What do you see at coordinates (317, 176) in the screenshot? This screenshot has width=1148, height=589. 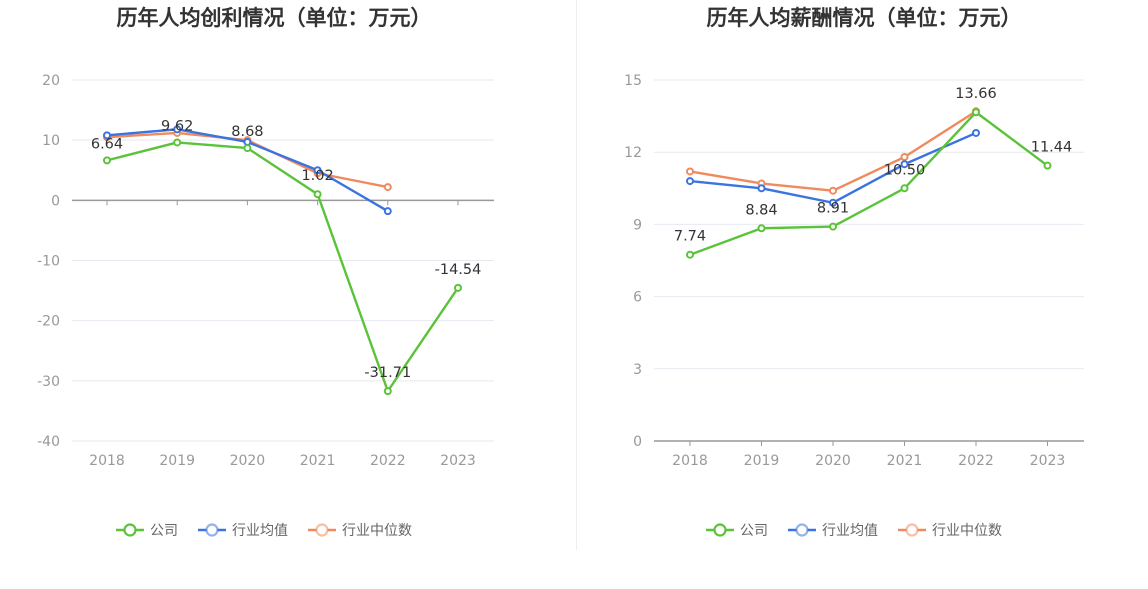 I see `data-label: 1.02` at bounding box center [317, 176].